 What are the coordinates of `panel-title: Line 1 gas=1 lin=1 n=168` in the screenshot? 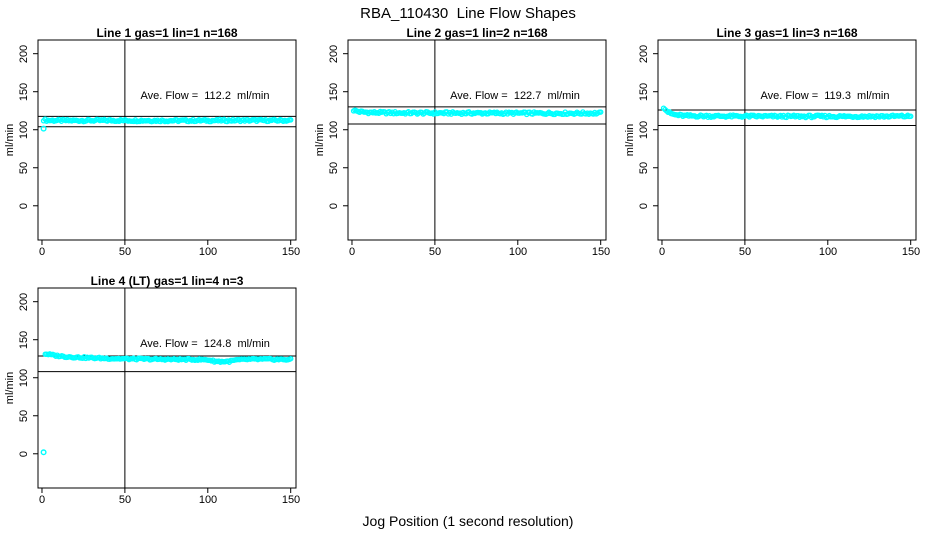 It's located at (167, 33).